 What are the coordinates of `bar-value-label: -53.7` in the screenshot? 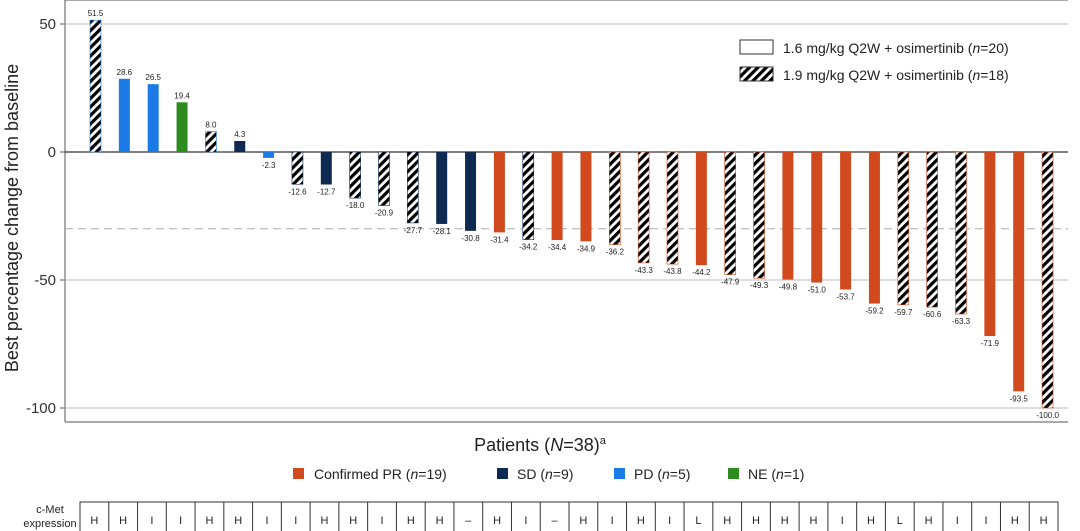 It's located at (845, 296).